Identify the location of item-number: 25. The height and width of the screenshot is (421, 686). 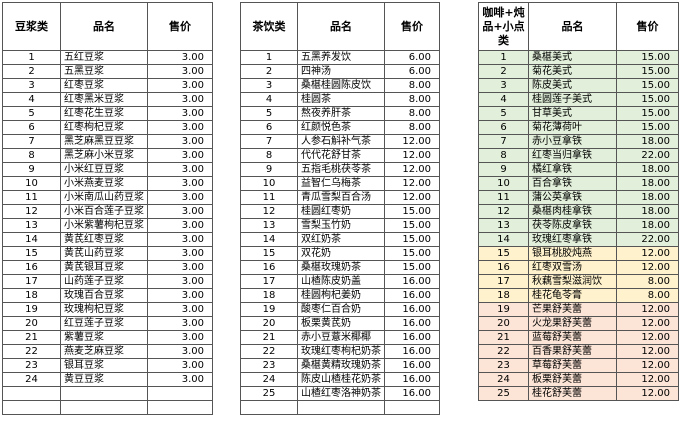
(503, 393).